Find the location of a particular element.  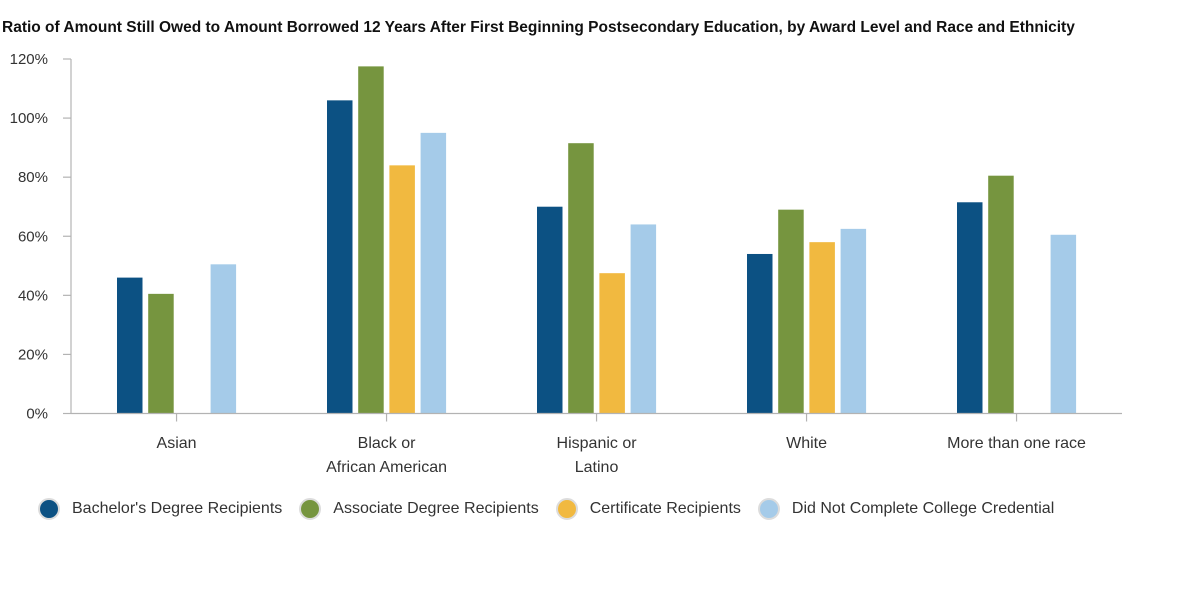

x-tick-label: White is located at coordinates (806, 443).